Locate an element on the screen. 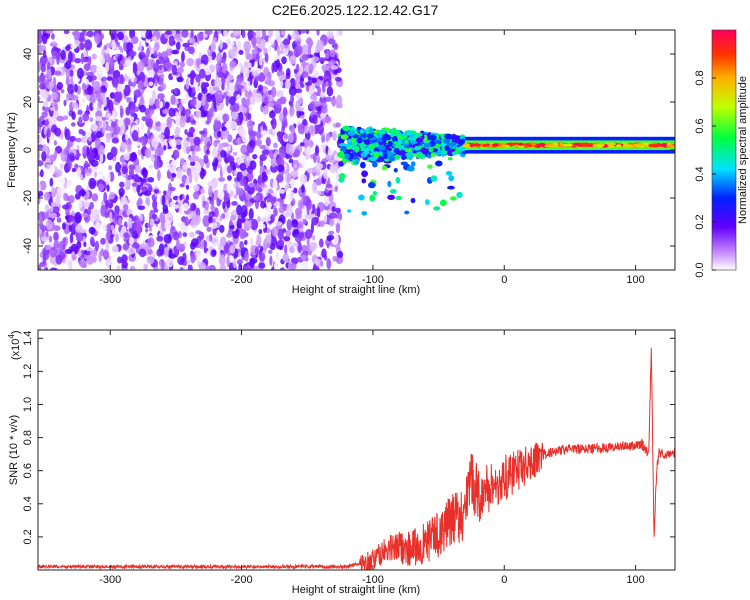 The width and height of the screenshot is (750, 600). colorbar-label: Normalized spectral amplitude is located at coordinates (743, 150).